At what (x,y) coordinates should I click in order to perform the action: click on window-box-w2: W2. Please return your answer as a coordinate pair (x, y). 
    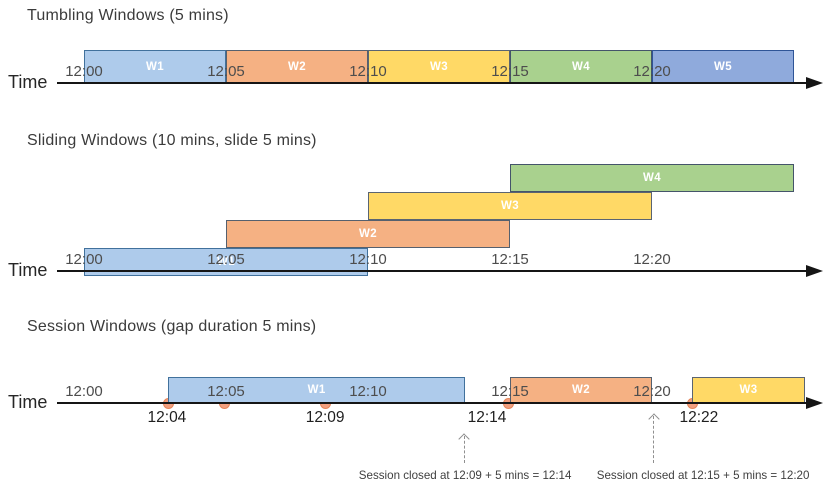
    Looking at the image, I should click on (368, 234).